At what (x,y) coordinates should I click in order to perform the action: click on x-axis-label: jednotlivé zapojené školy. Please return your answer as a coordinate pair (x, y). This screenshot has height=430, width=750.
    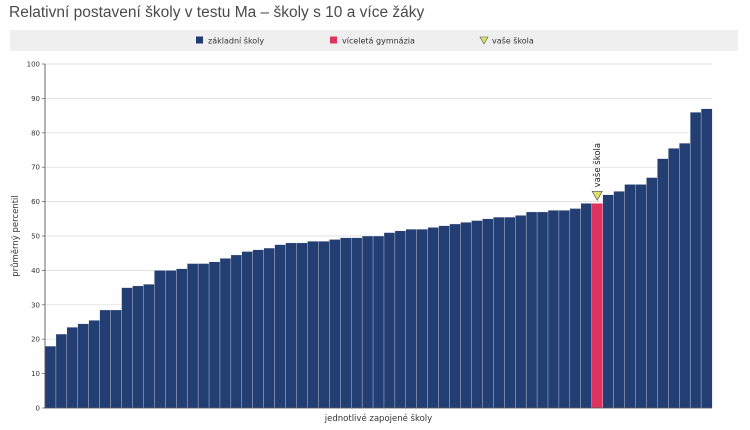
    Looking at the image, I should click on (378, 418).